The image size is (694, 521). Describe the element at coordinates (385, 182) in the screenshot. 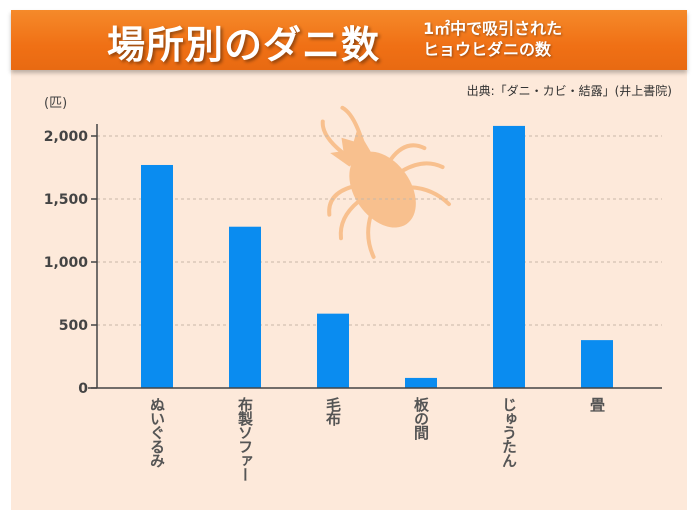

I see `mite-icon` at that location.